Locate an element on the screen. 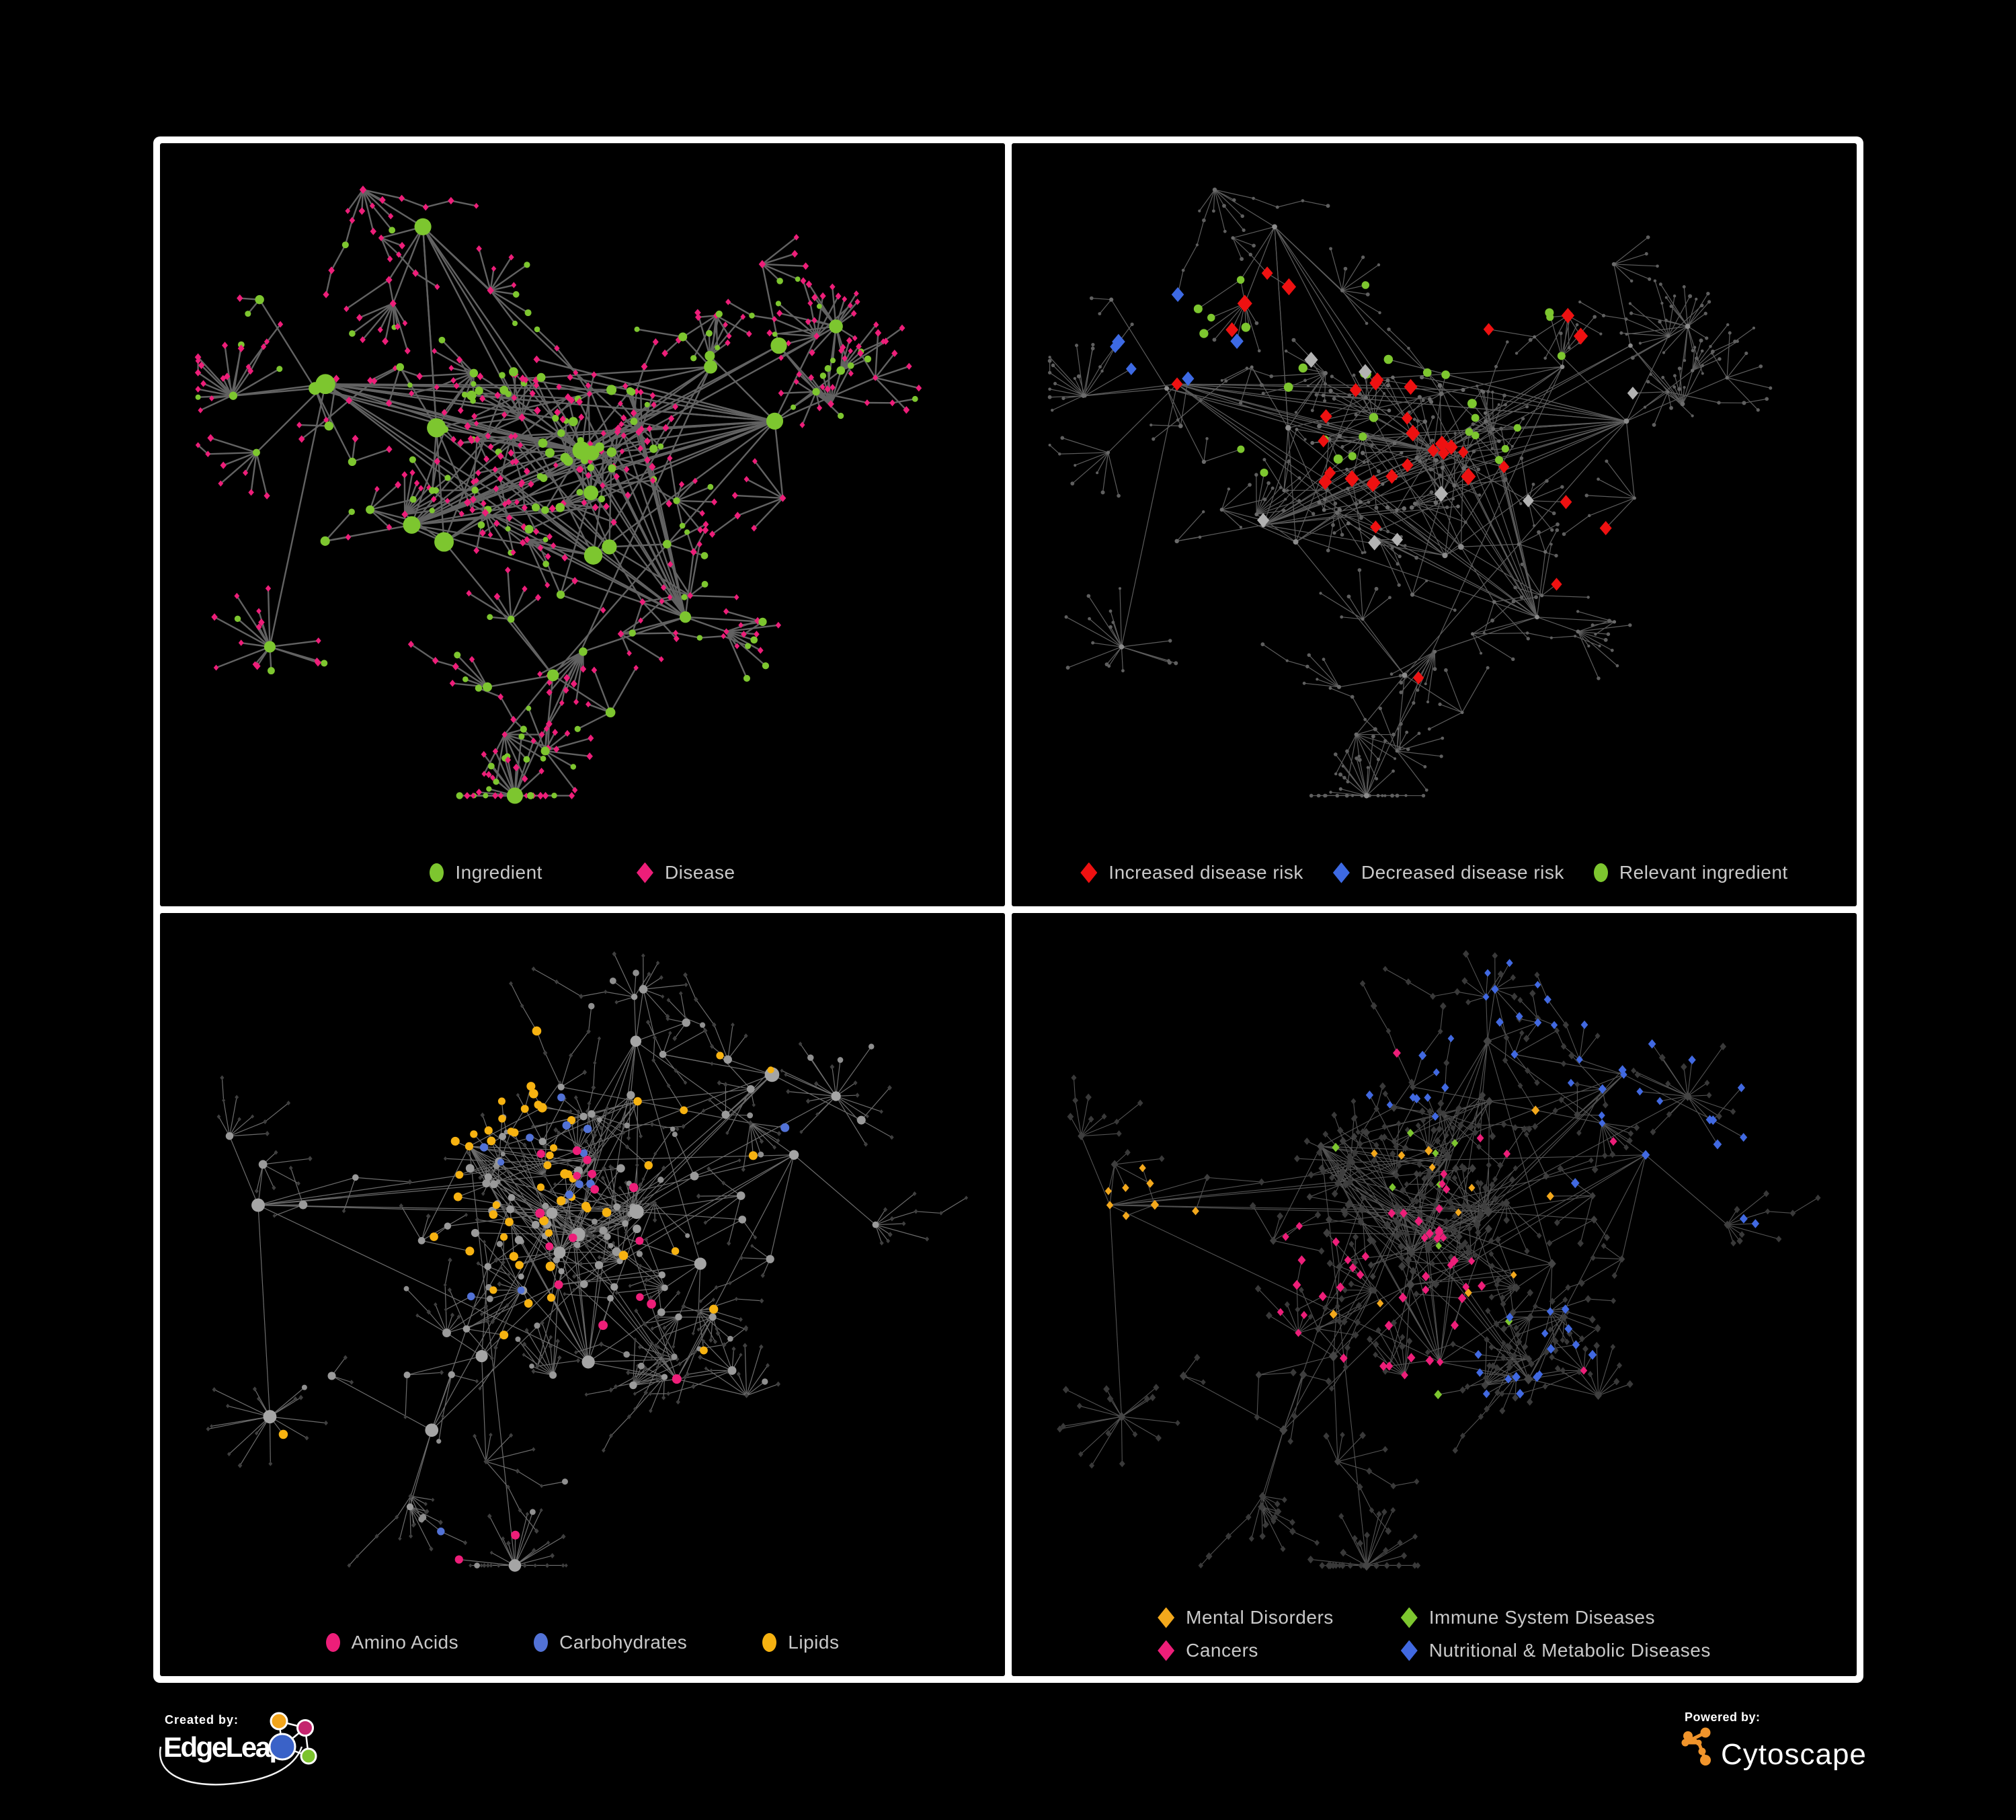 The width and height of the screenshot is (2016, 1820). legend-item-mental-disorders: Mental Disorders is located at coordinates (1246, 1617).